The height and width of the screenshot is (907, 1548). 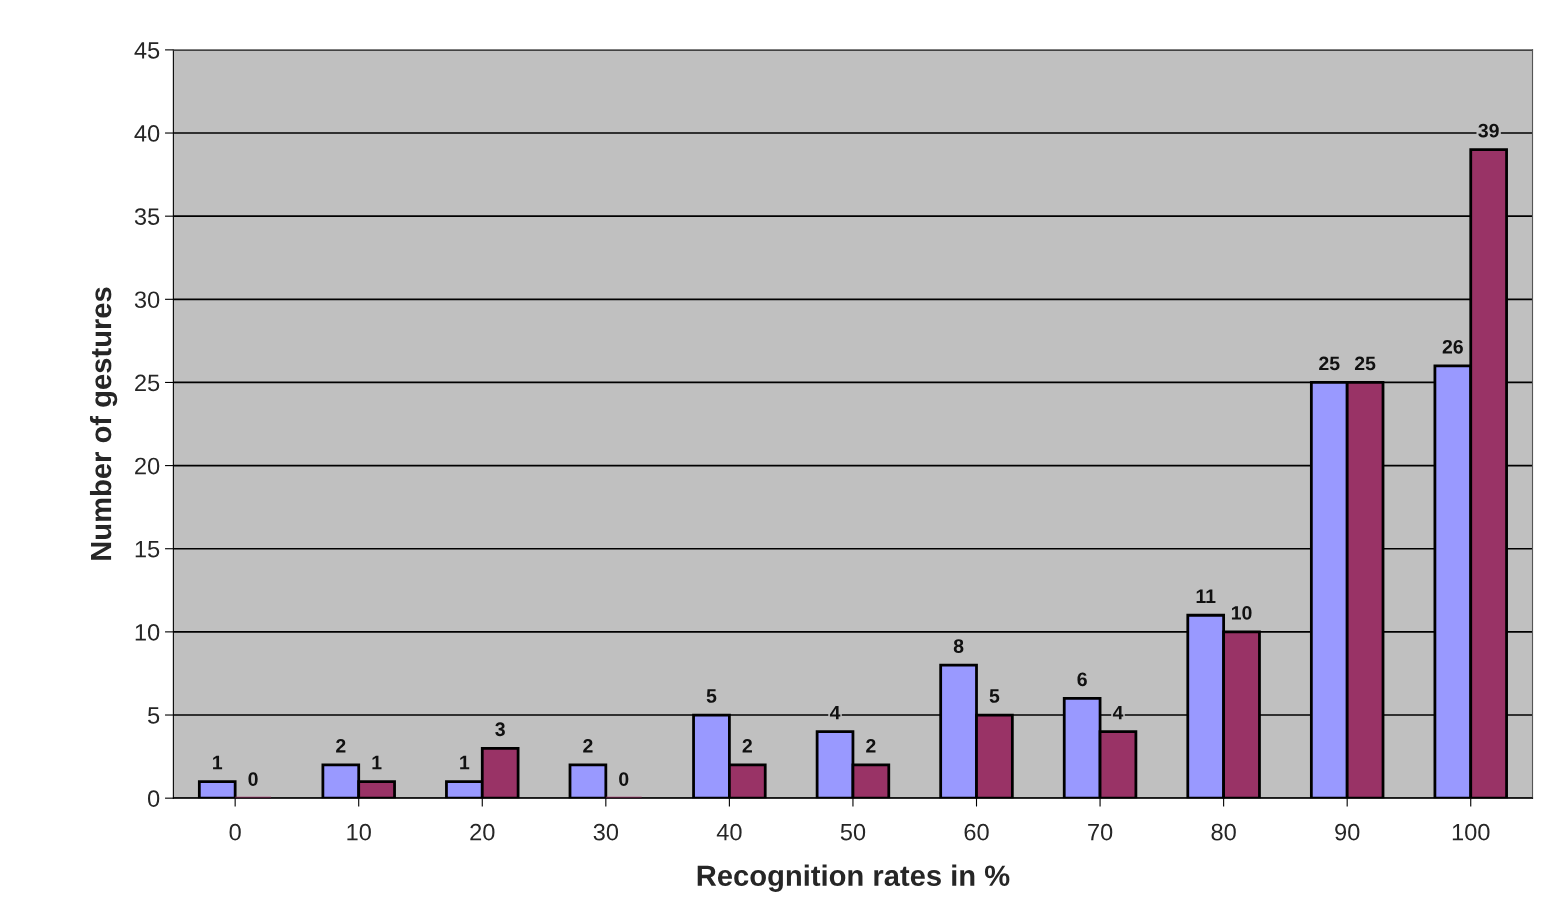 I want to click on x-axis-title: Recognition rates in %, so click(x=853, y=878).